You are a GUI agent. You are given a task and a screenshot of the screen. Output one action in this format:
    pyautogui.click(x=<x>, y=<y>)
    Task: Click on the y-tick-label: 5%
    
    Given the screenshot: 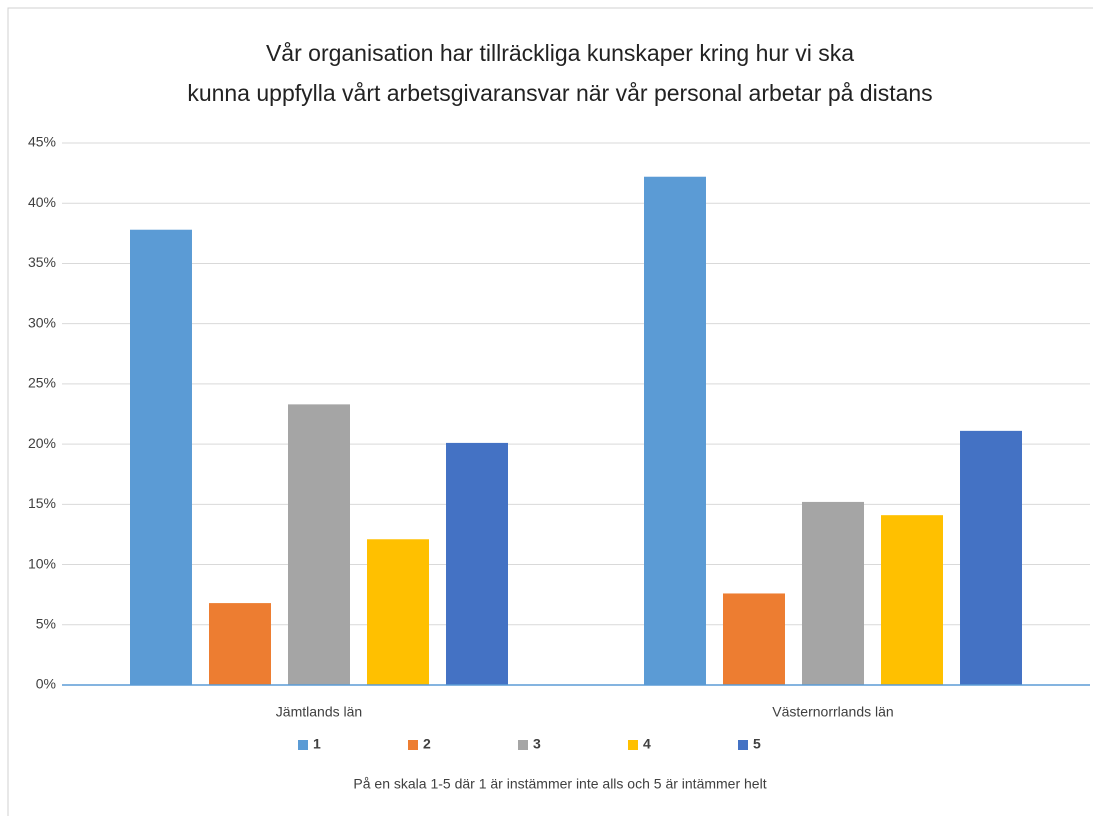 What is the action you would take?
    pyautogui.click(x=46, y=623)
    